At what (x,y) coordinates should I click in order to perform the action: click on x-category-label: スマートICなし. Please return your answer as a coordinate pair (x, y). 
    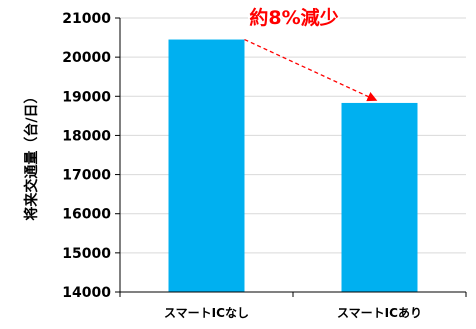
    Looking at the image, I should click on (206, 313).